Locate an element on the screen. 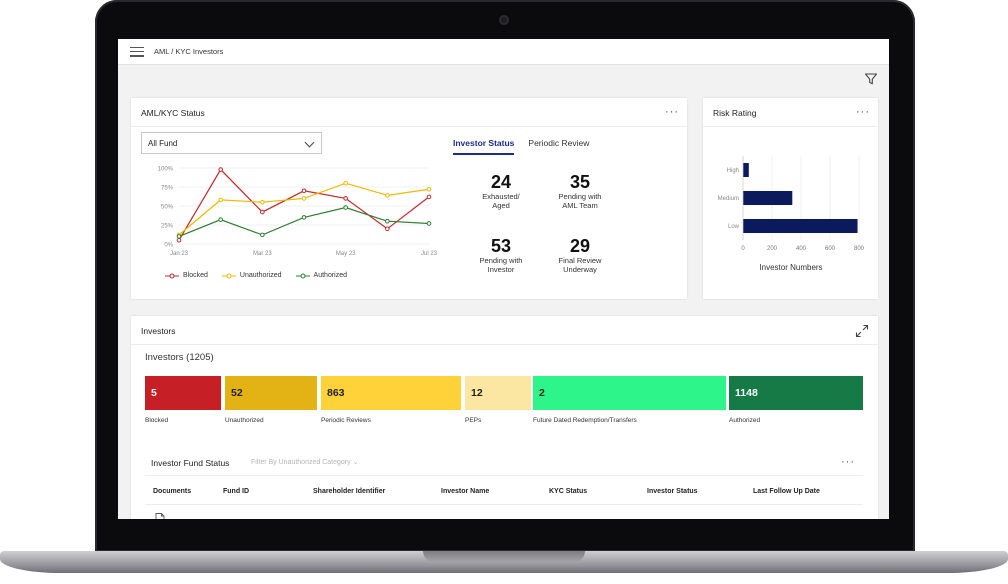  stat-value: 53 is located at coordinates (501, 246).